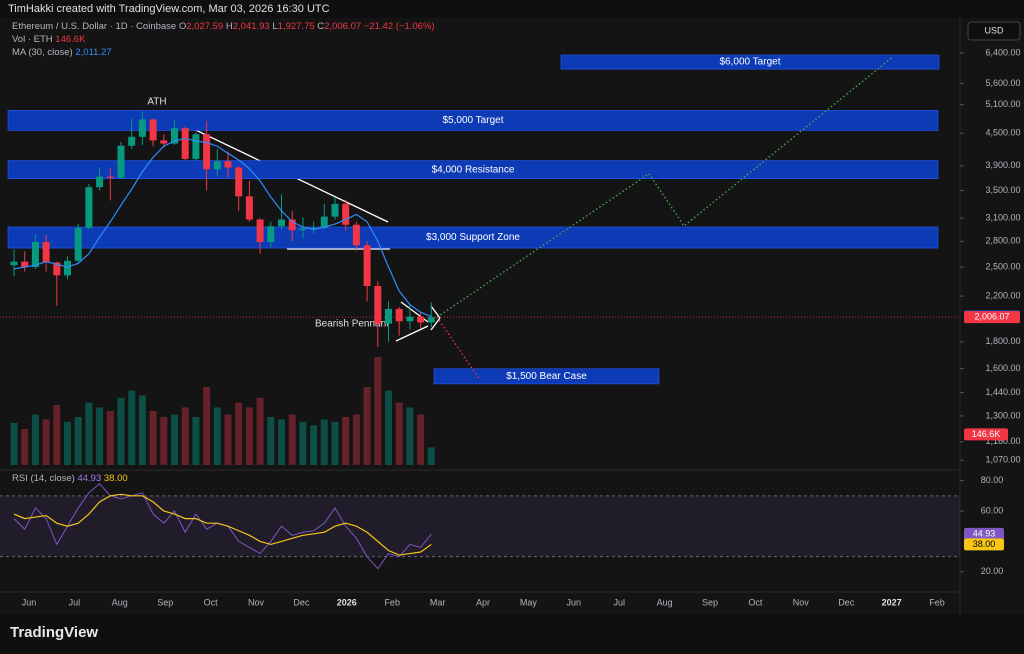 The width and height of the screenshot is (1024, 654). I want to click on y-tick-label: 1,160.00, so click(1002, 441).